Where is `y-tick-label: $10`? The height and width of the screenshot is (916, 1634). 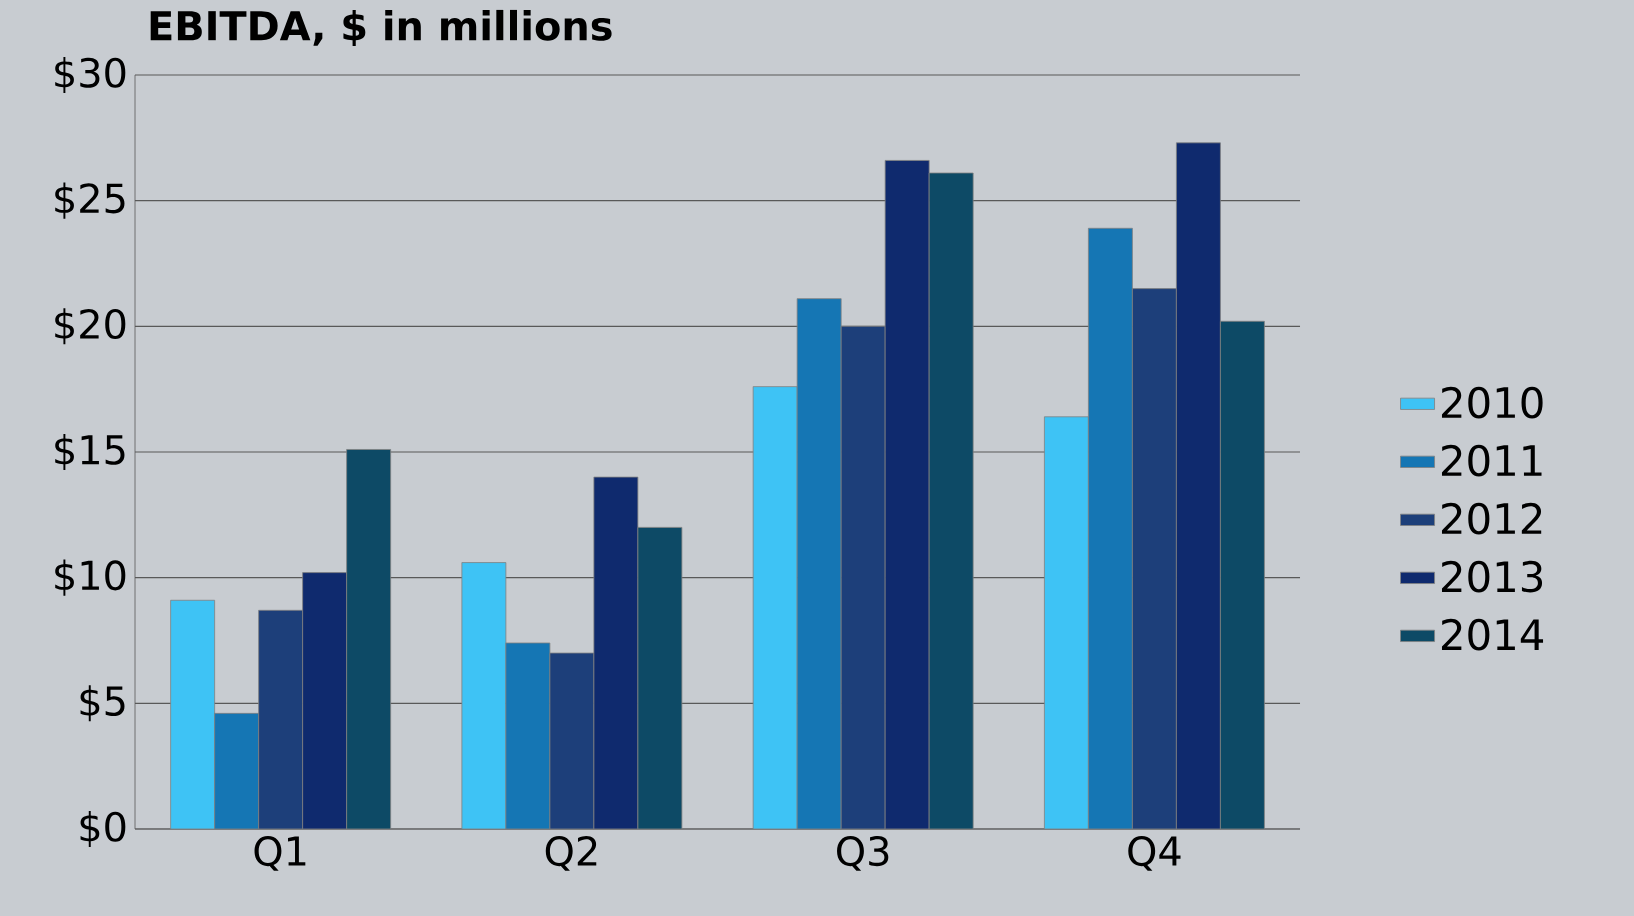
y-tick-label: $10 is located at coordinates (90, 577).